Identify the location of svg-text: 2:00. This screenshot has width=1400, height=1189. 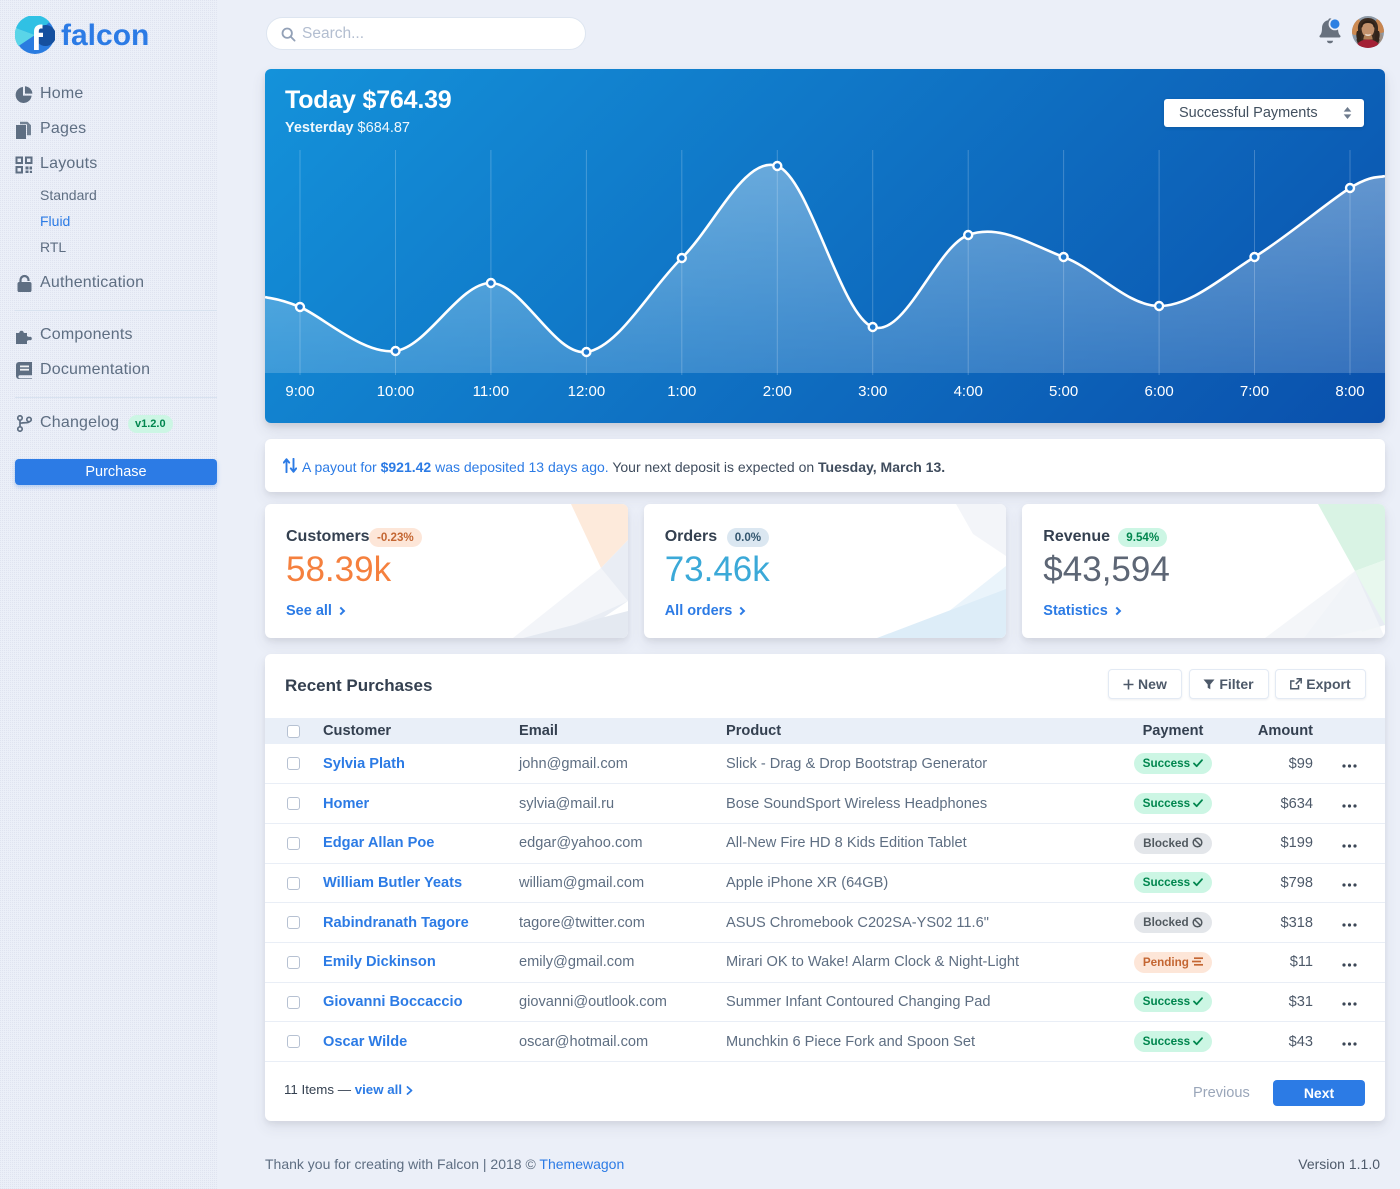
(777, 391).